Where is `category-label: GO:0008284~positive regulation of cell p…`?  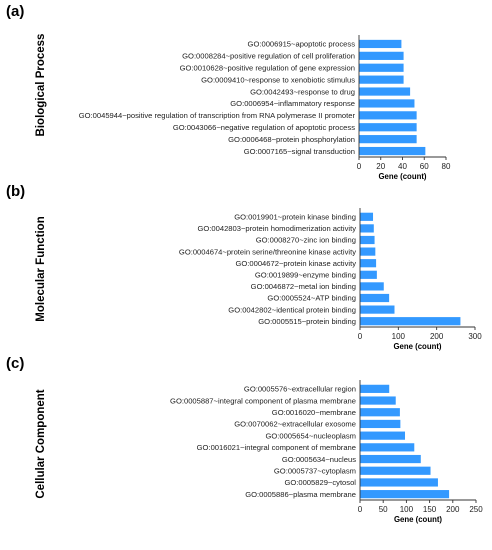
category-label: GO:0008284~positive regulation of cell p… is located at coordinates (268, 56).